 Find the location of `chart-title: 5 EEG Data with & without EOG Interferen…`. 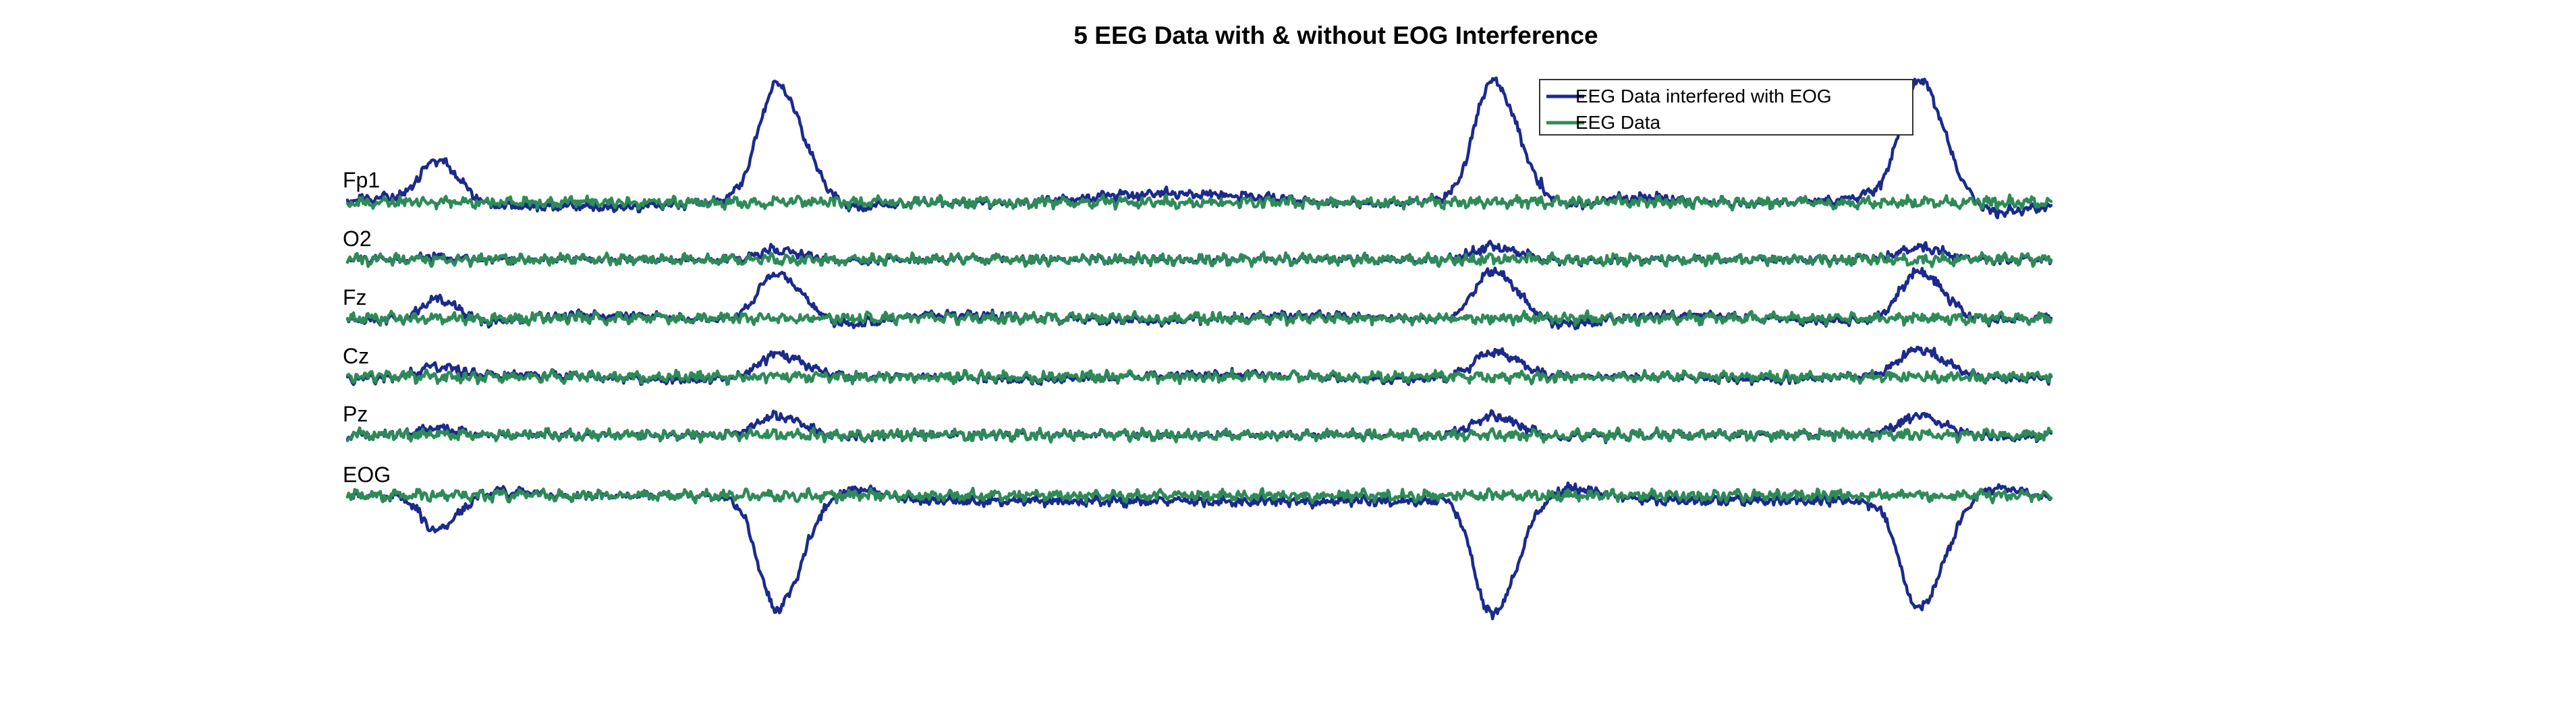

chart-title: 5 EEG Data with & without EOG Interferen… is located at coordinates (1335, 35).